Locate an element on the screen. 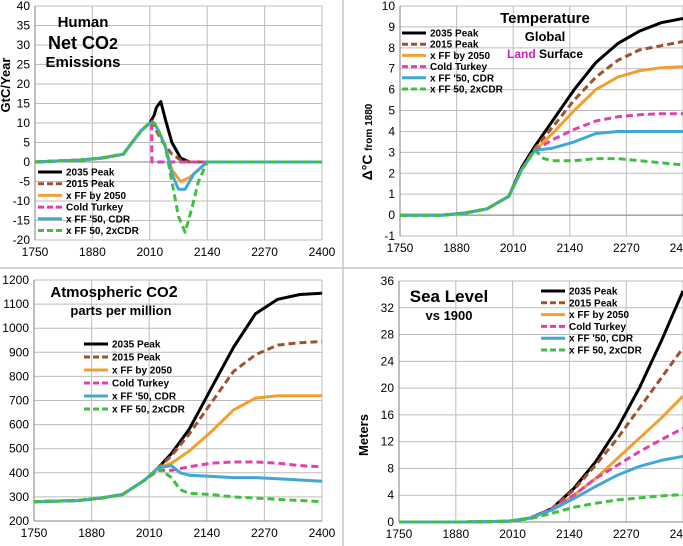 This screenshot has height=546, width=683. net-co2-x-tick-label: 1880 is located at coordinates (92, 252).